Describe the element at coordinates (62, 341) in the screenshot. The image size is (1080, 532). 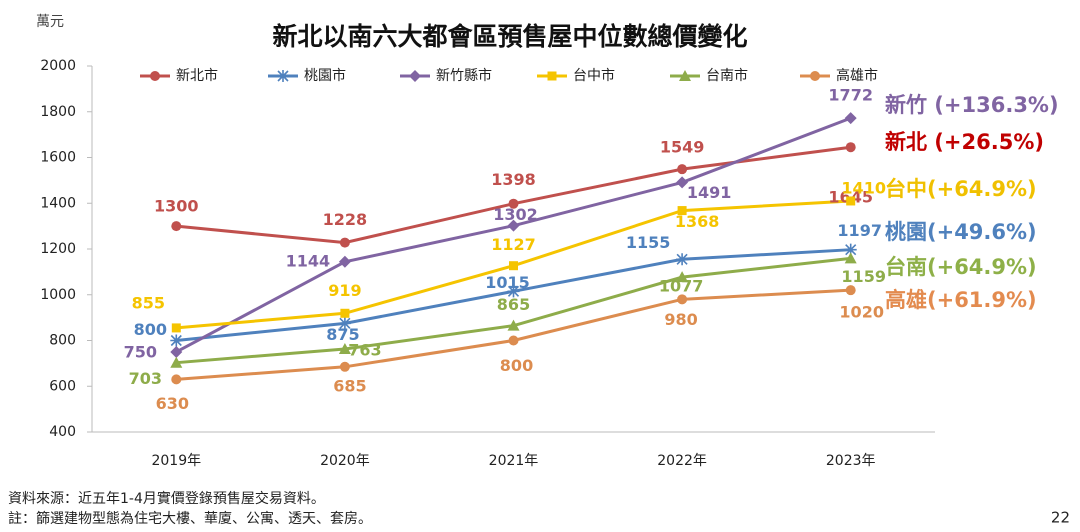
I see `y-tick-label: 800` at that location.